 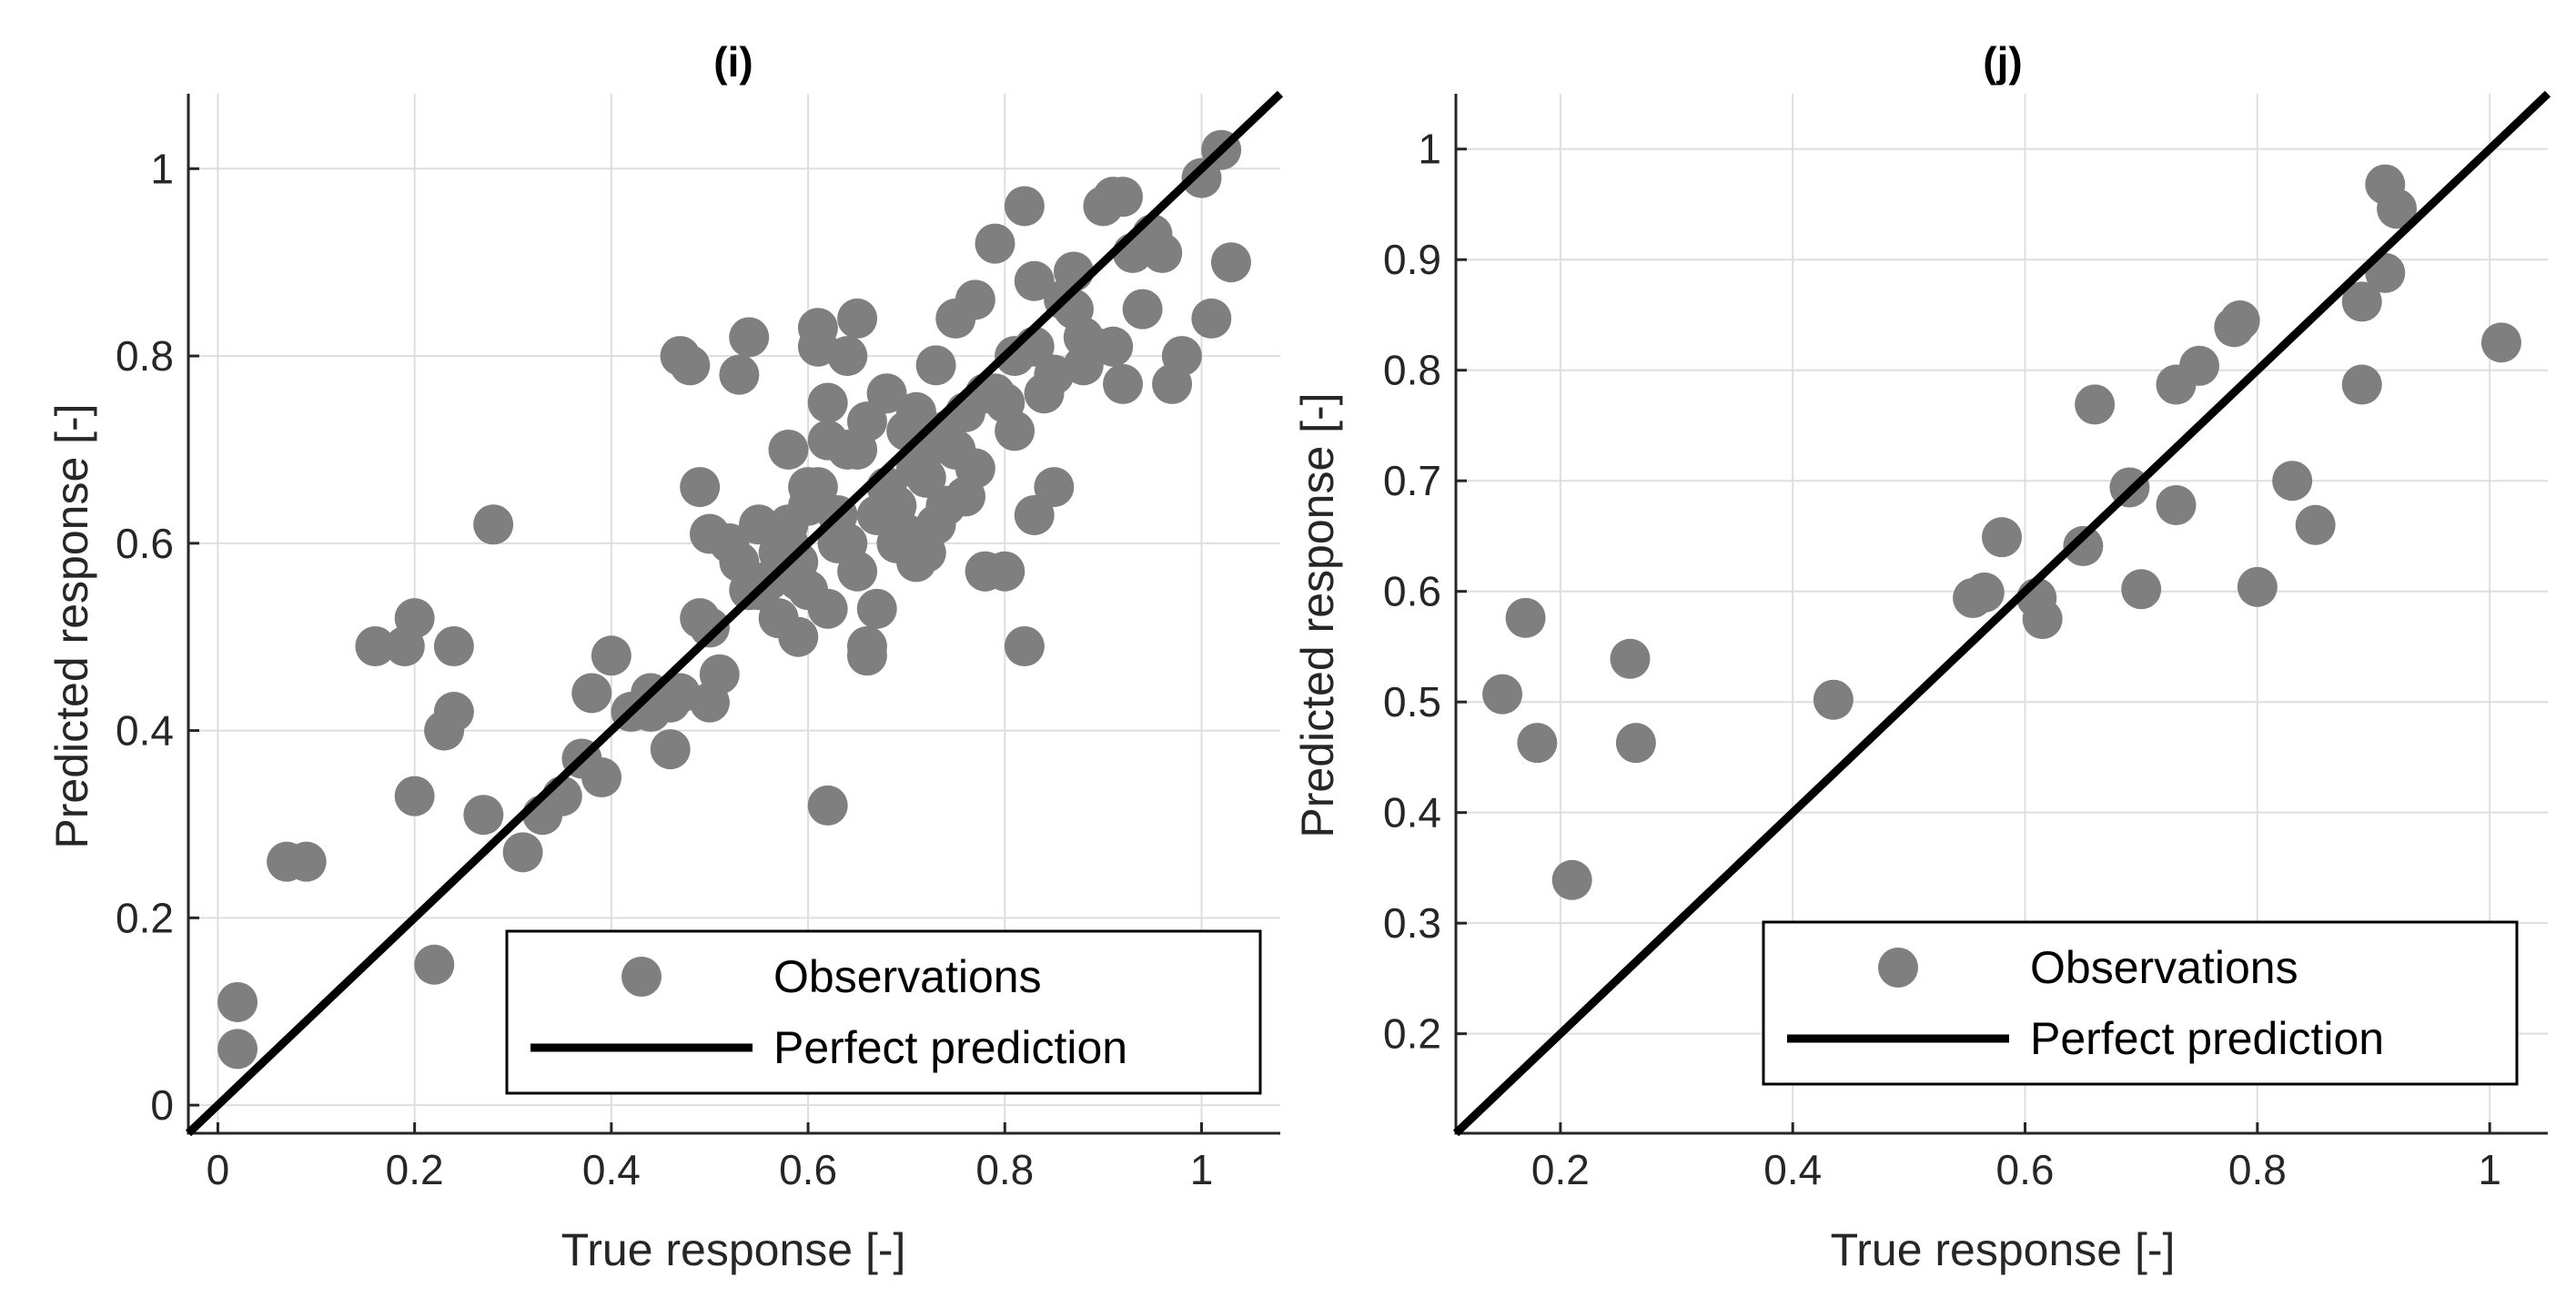 I want to click on x-axis-label: True response [-], so click(x=733, y=1249).